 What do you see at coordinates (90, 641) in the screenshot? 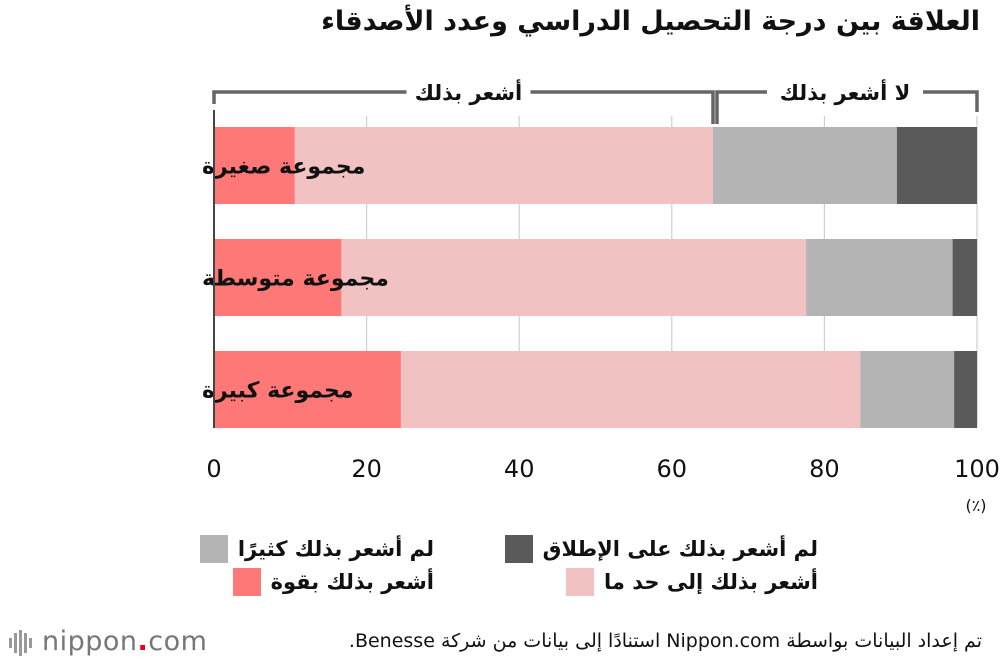
I see `logo-text: nippon` at bounding box center [90, 641].